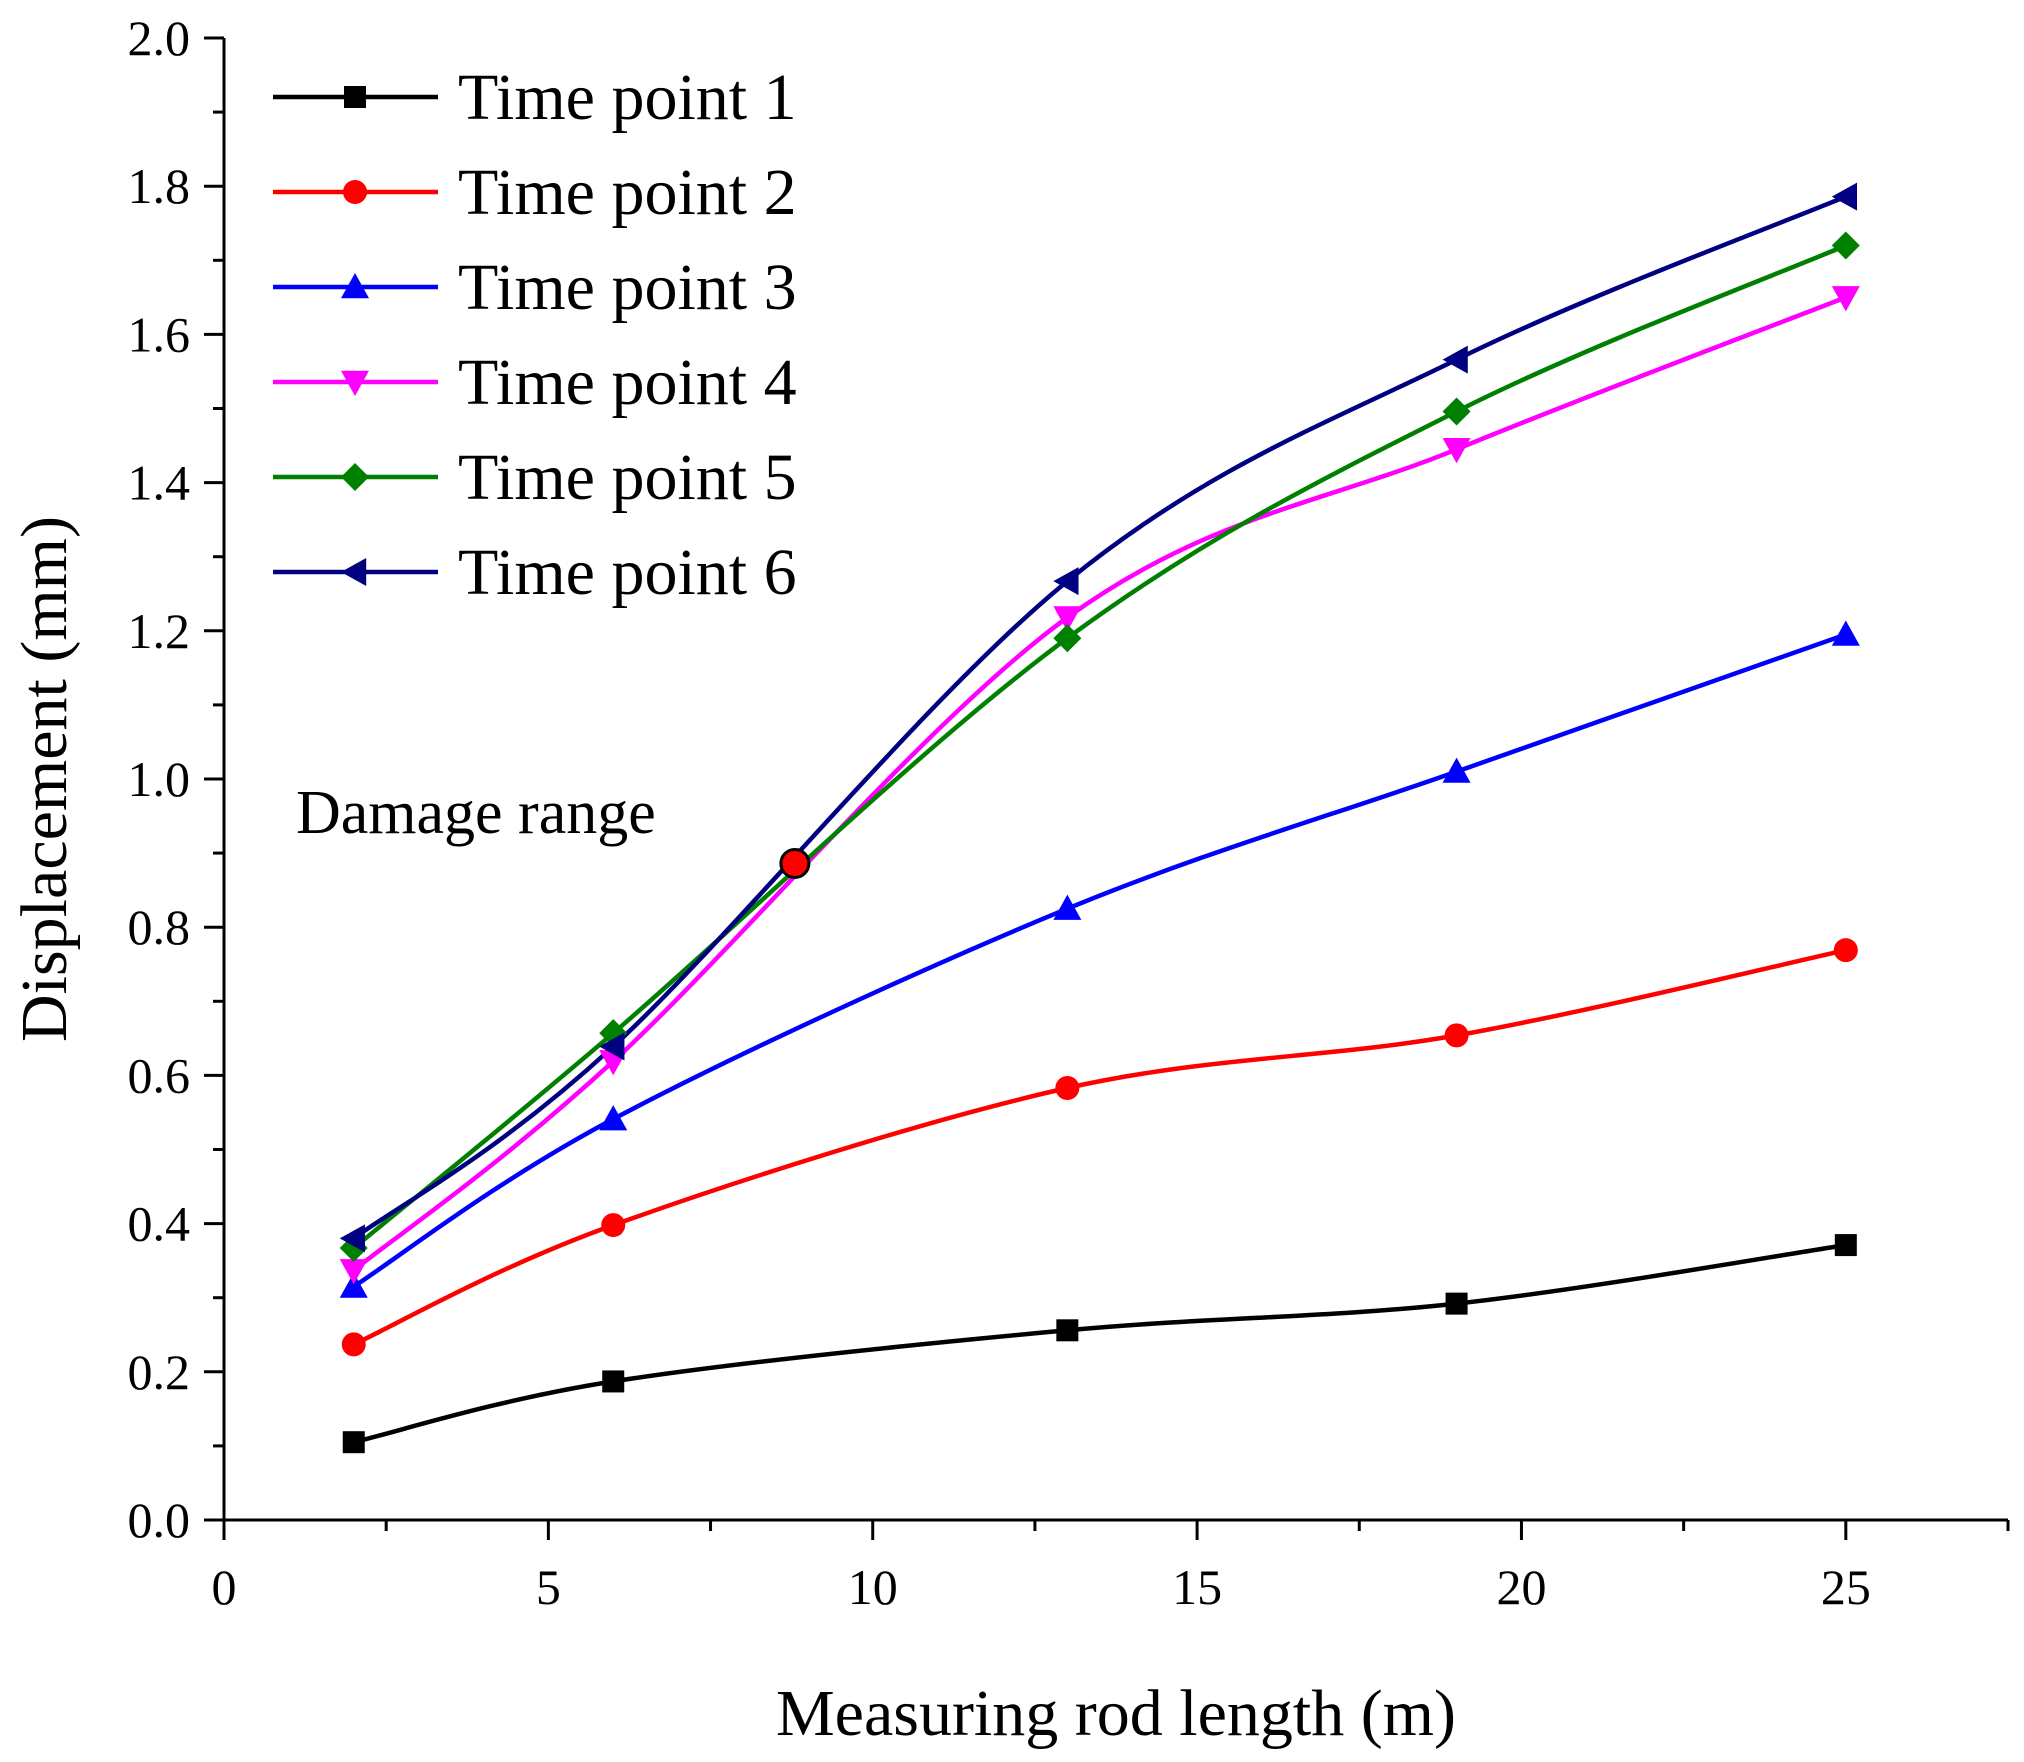 This screenshot has height=1762, width=2024. What do you see at coordinates (627, 97) in the screenshot?
I see `legend-label-1: Time point 1` at bounding box center [627, 97].